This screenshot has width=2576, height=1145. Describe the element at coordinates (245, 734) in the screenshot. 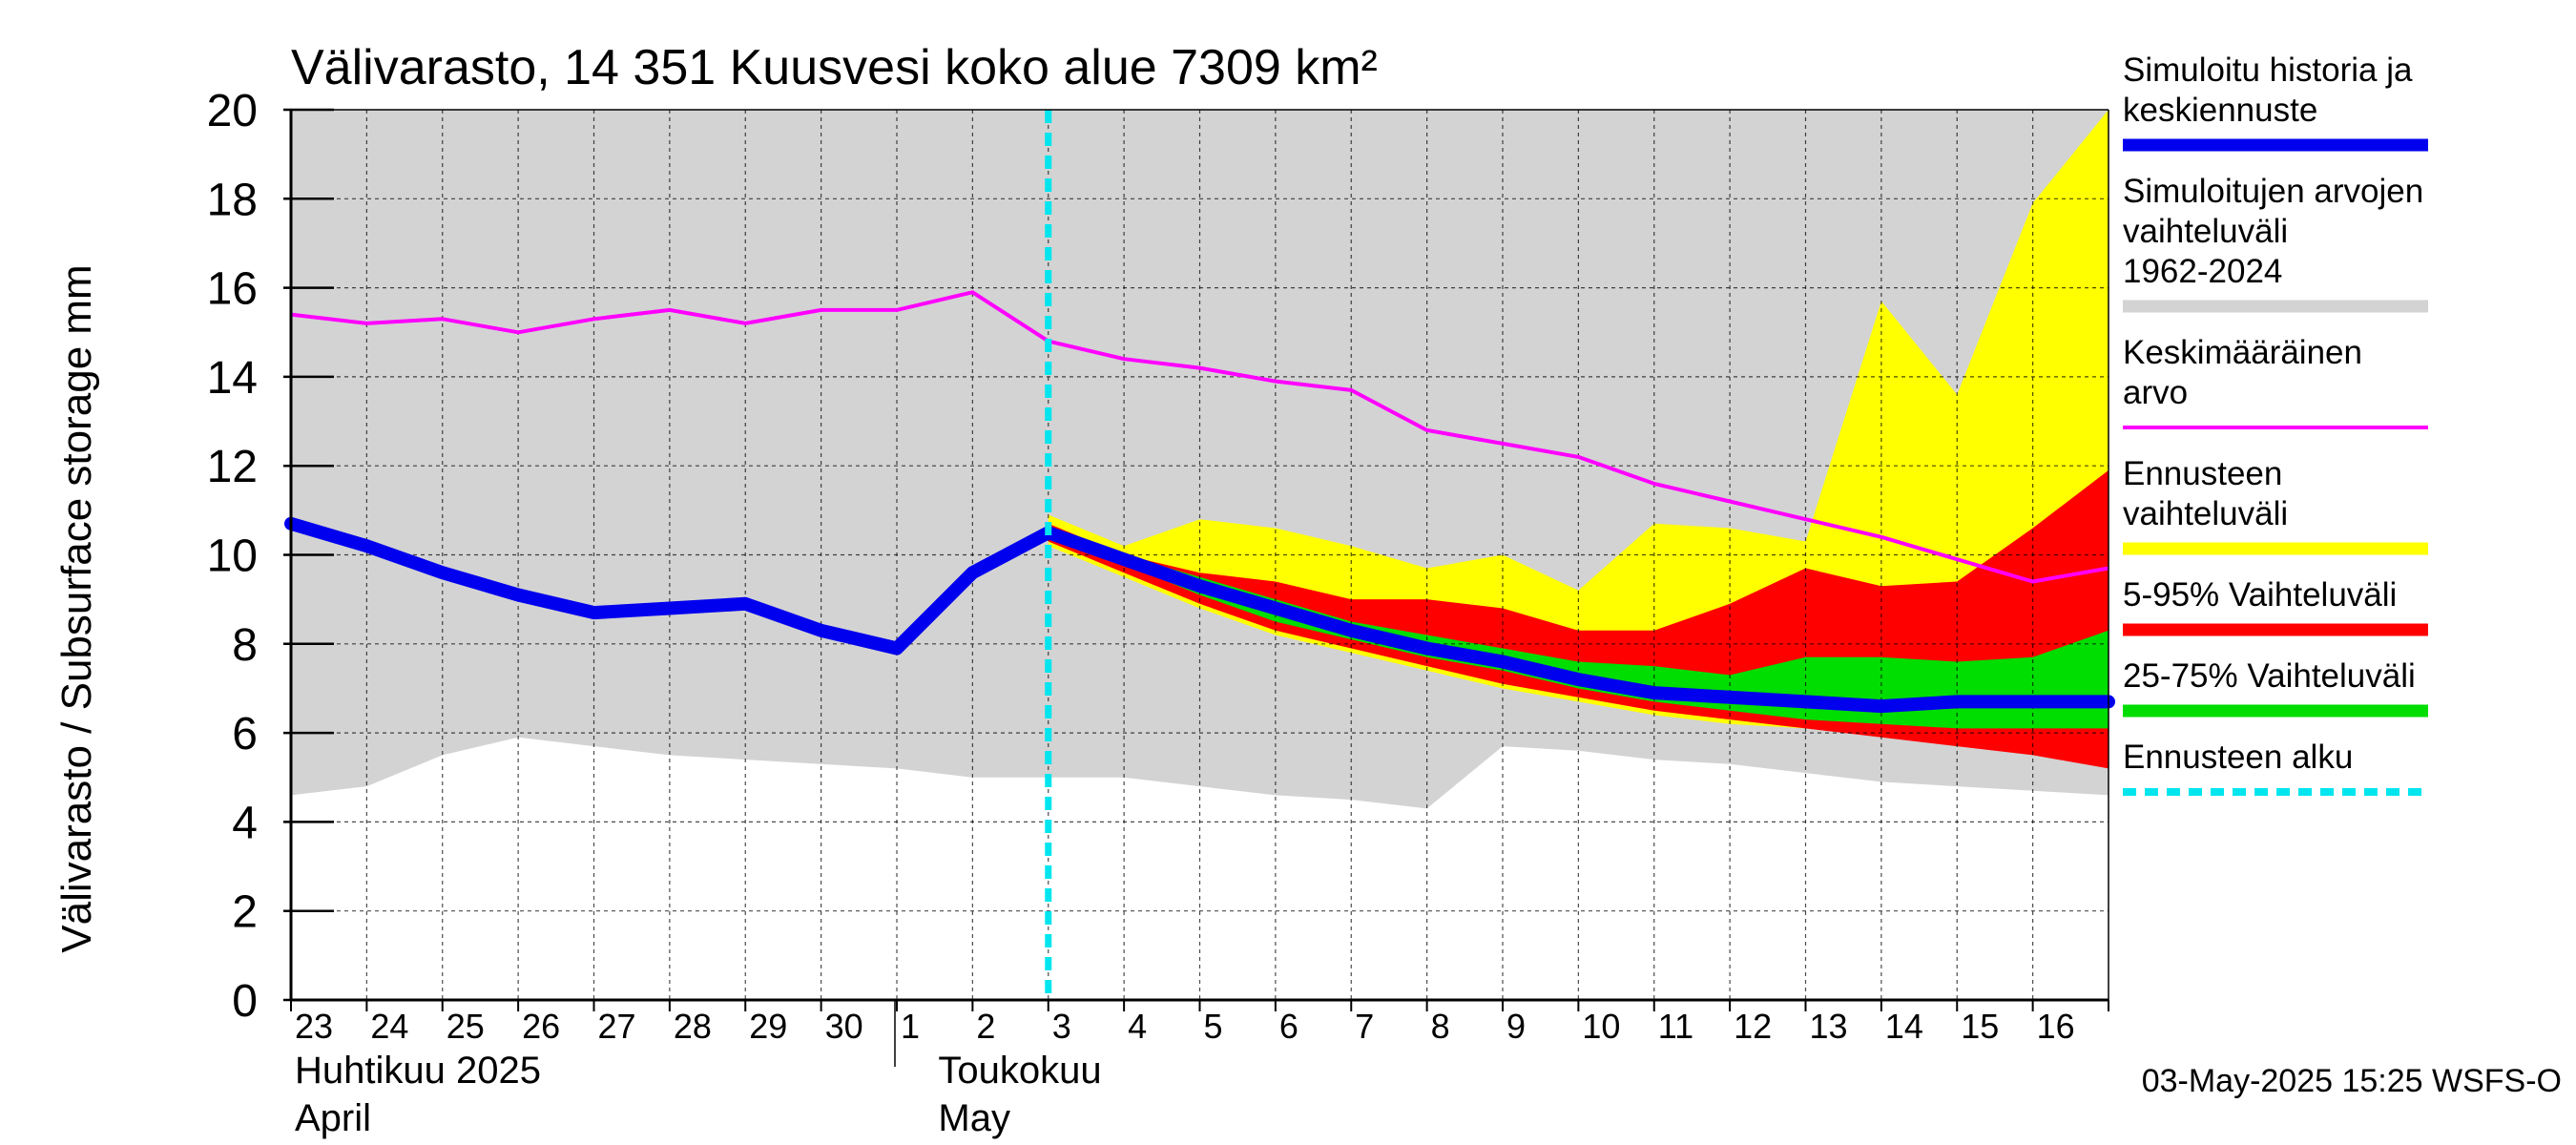

I see `y-tick-label: 6` at that location.